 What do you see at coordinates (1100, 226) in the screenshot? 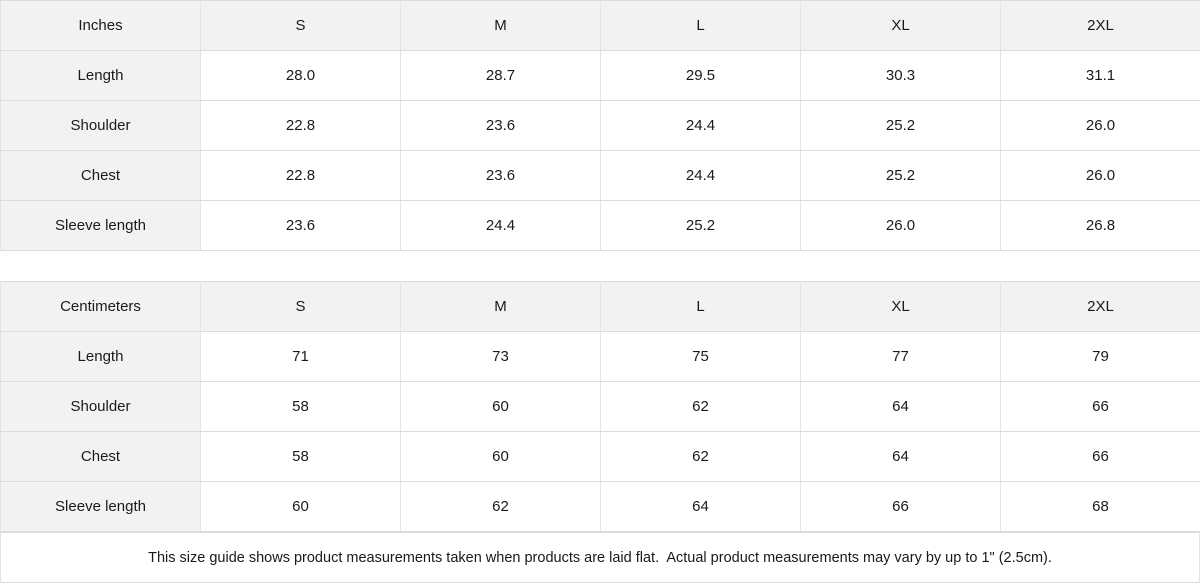
I see `cell-sleeve-length-2xl: 26.8` at bounding box center [1100, 226].